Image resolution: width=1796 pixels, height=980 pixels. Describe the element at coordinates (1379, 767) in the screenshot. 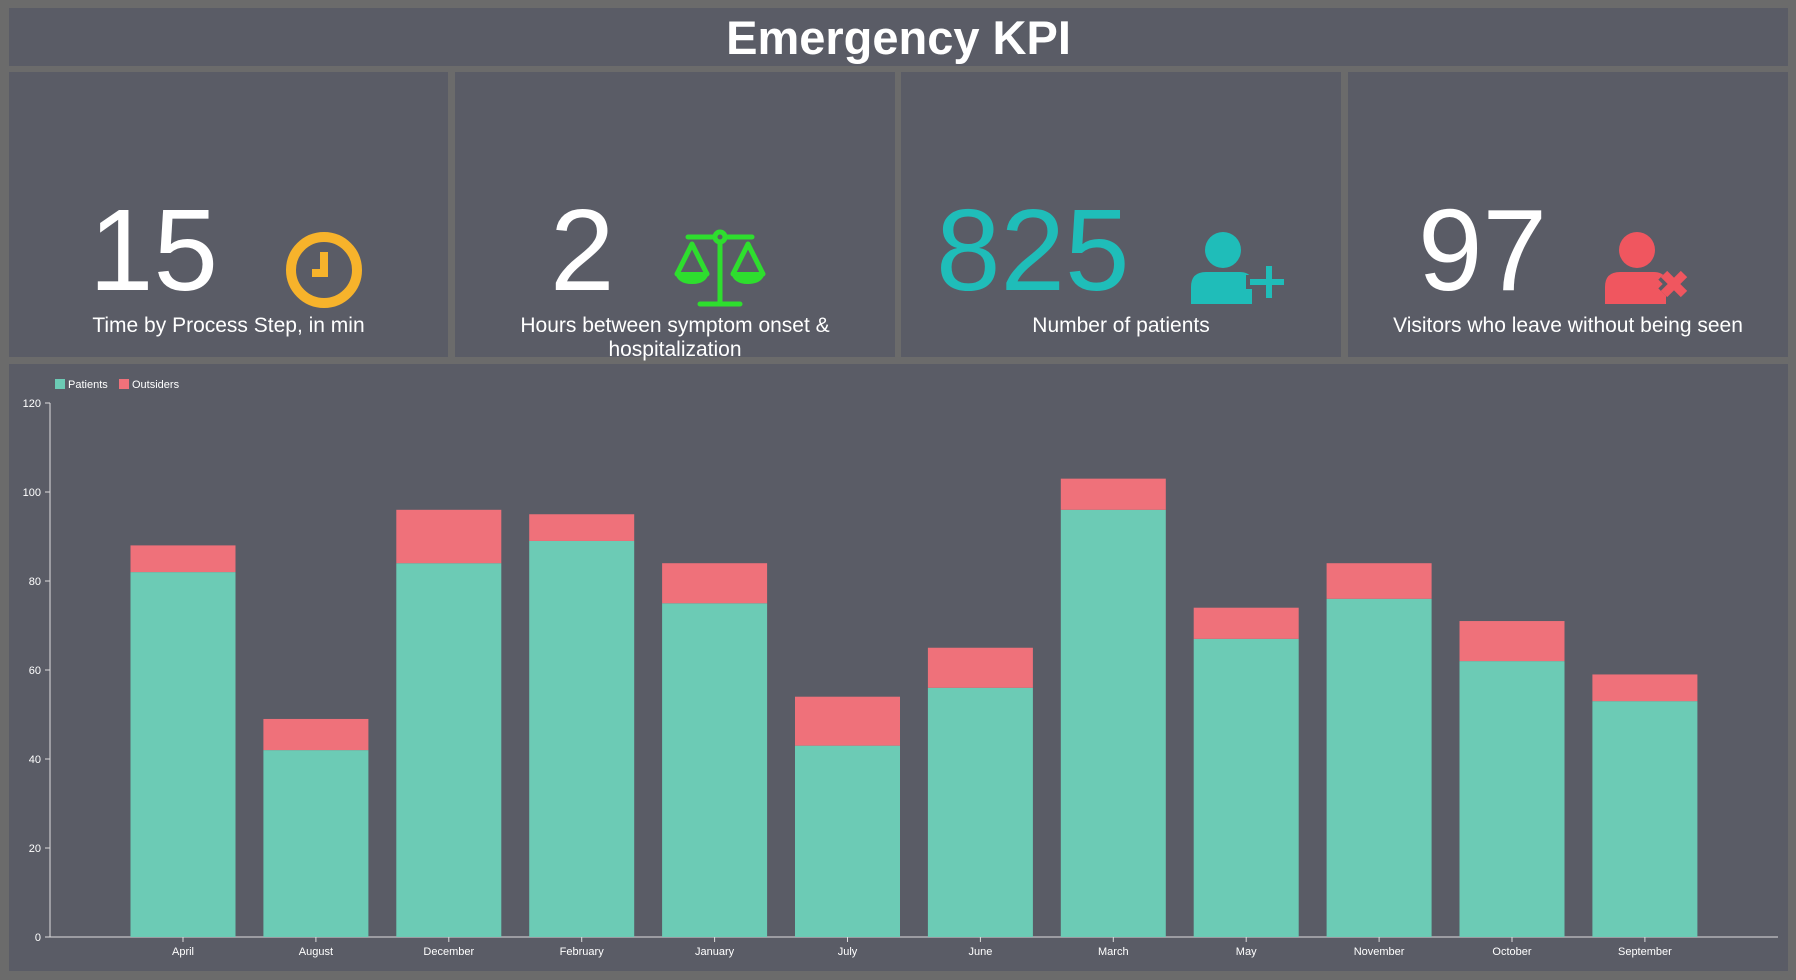

I see `bar-november-patients` at that location.